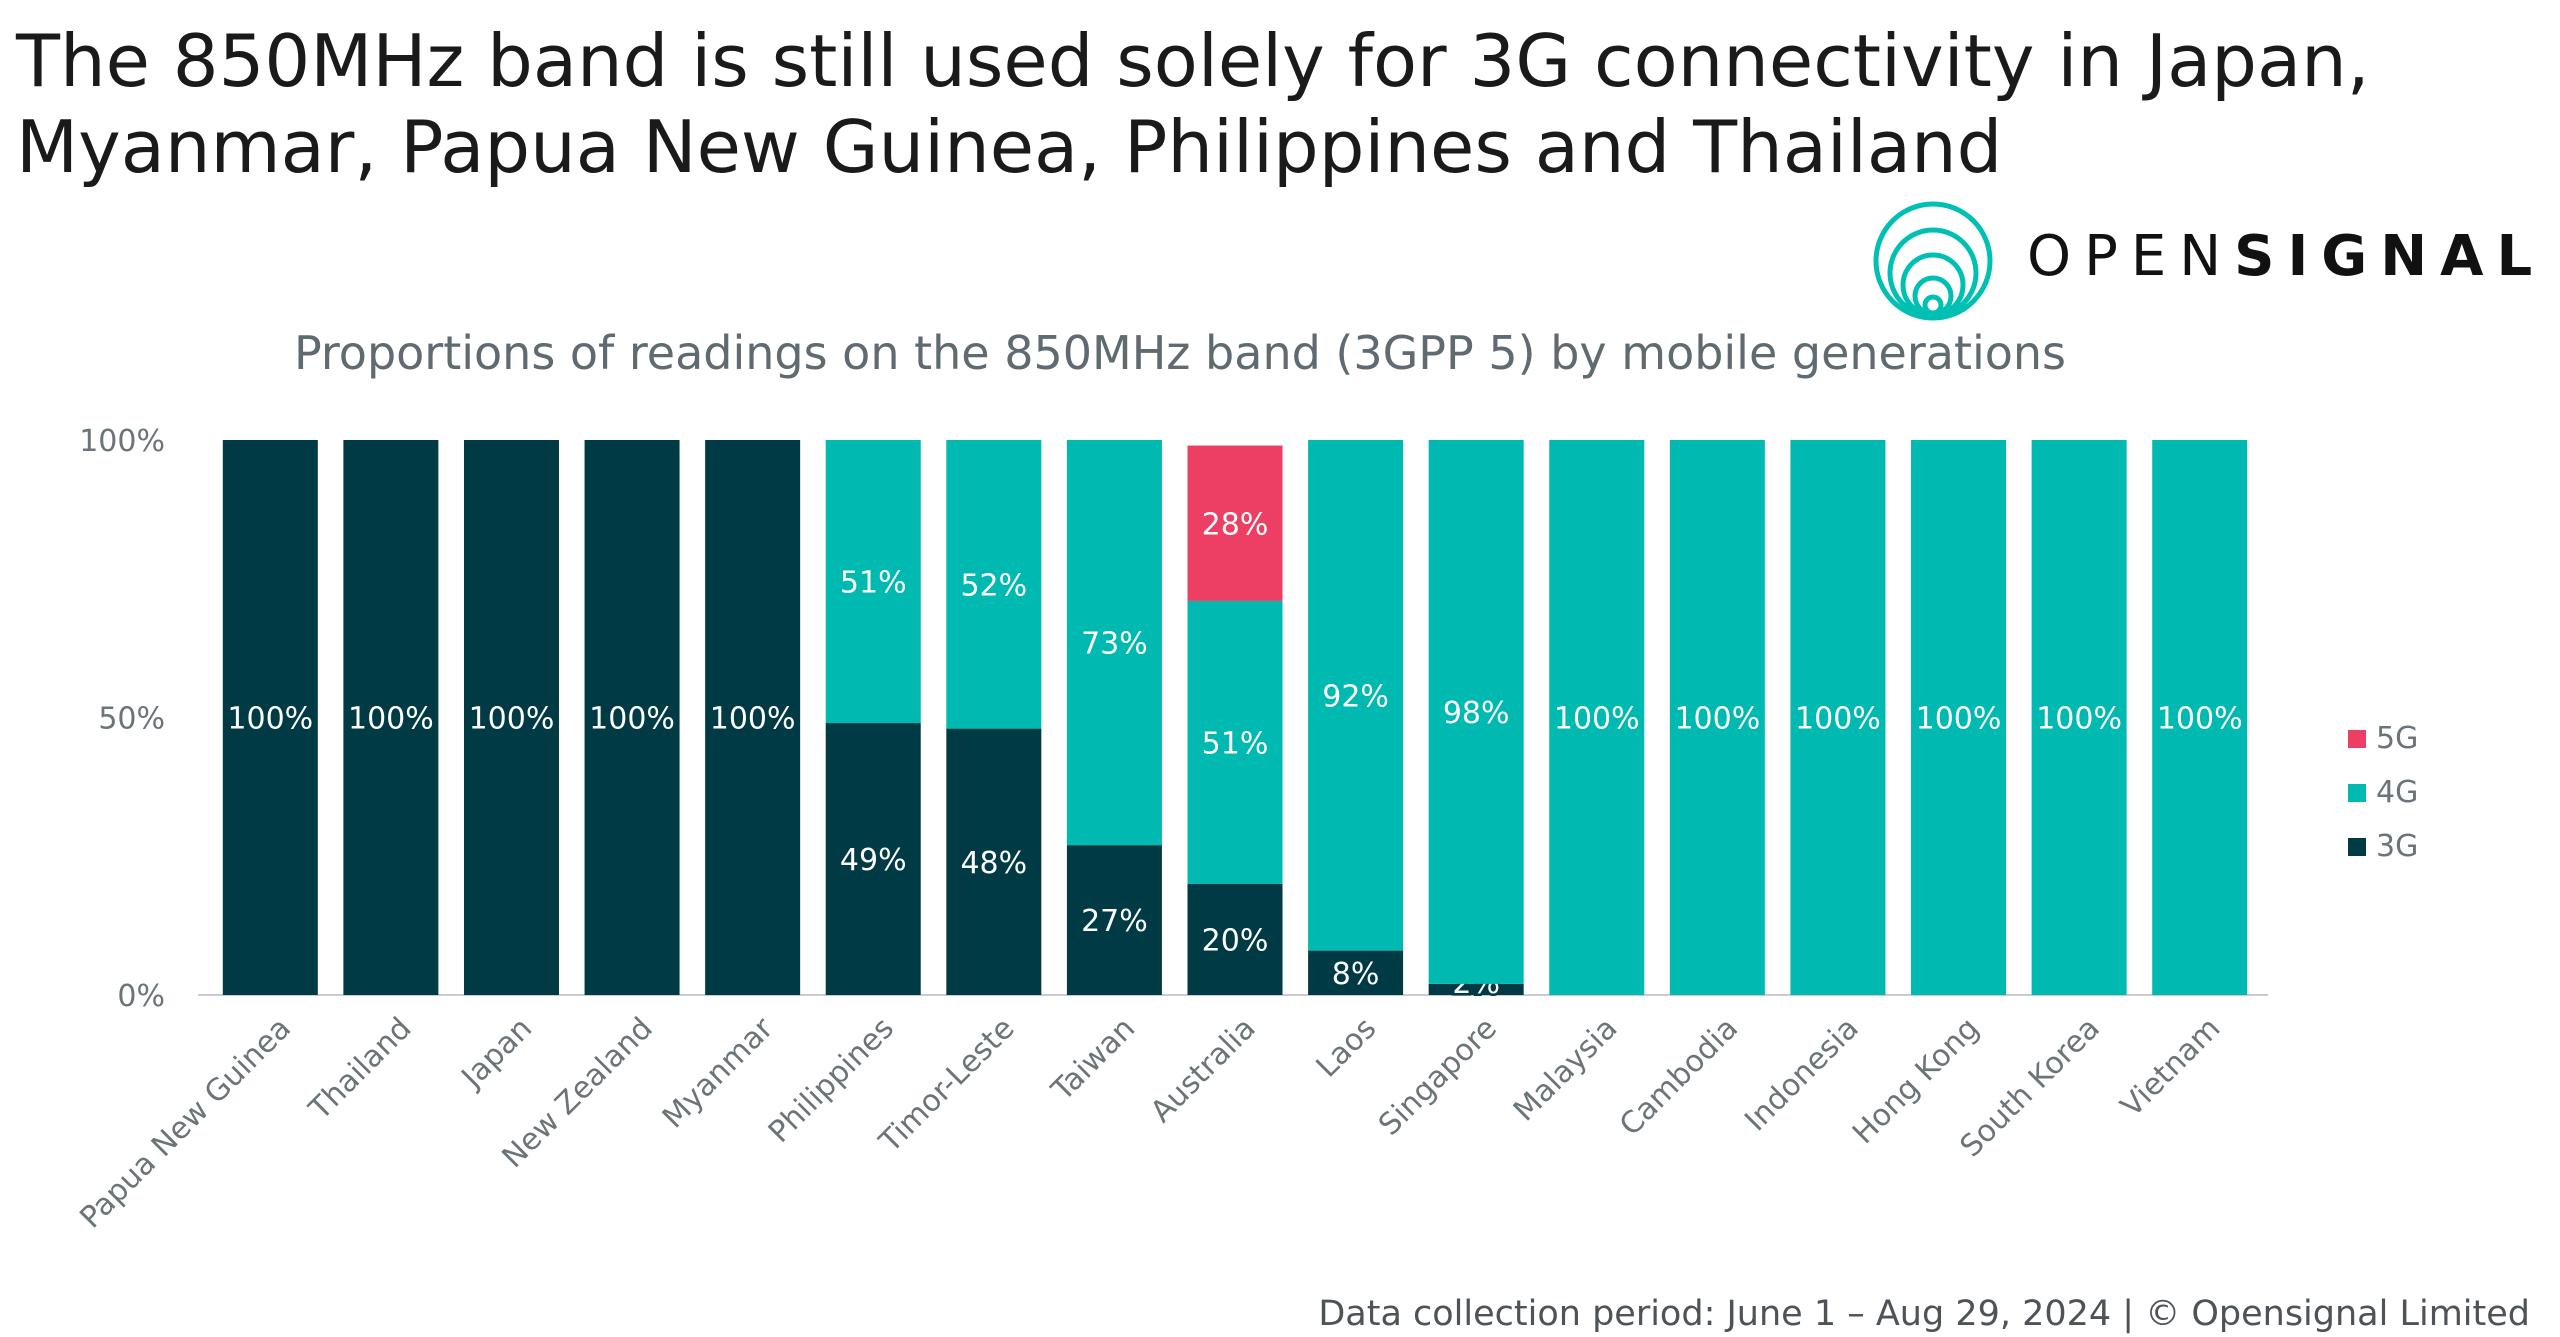 This screenshot has width=2560, height=1337. What do you see at coordinates (2397, 792) in the screenshot?
I see `legend-label-4g: 4G` at bounding box center [2397, 792].